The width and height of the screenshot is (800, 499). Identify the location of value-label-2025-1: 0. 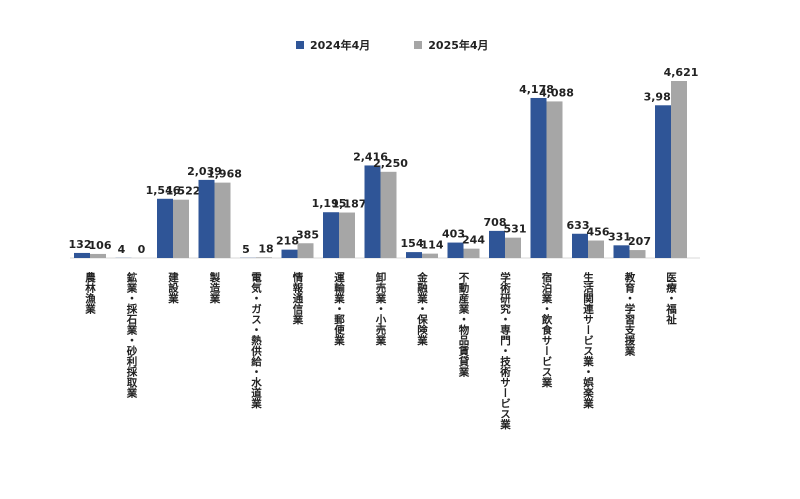
(142, 249).